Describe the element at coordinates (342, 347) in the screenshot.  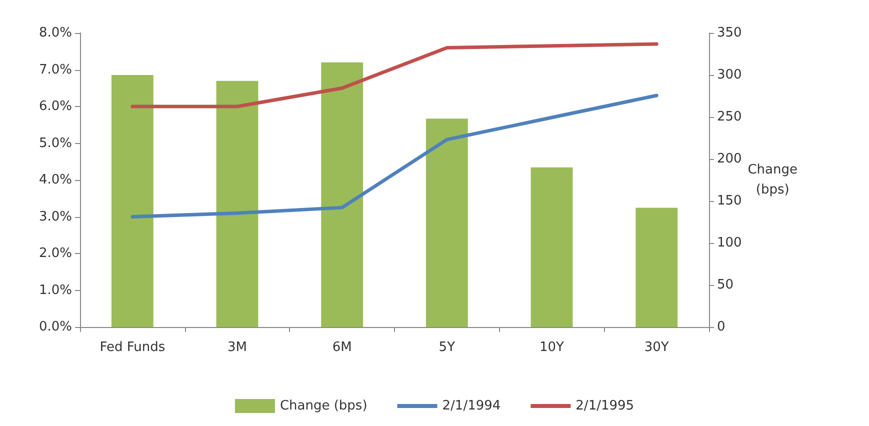
I see `x-tick-label: 6M` at that location.